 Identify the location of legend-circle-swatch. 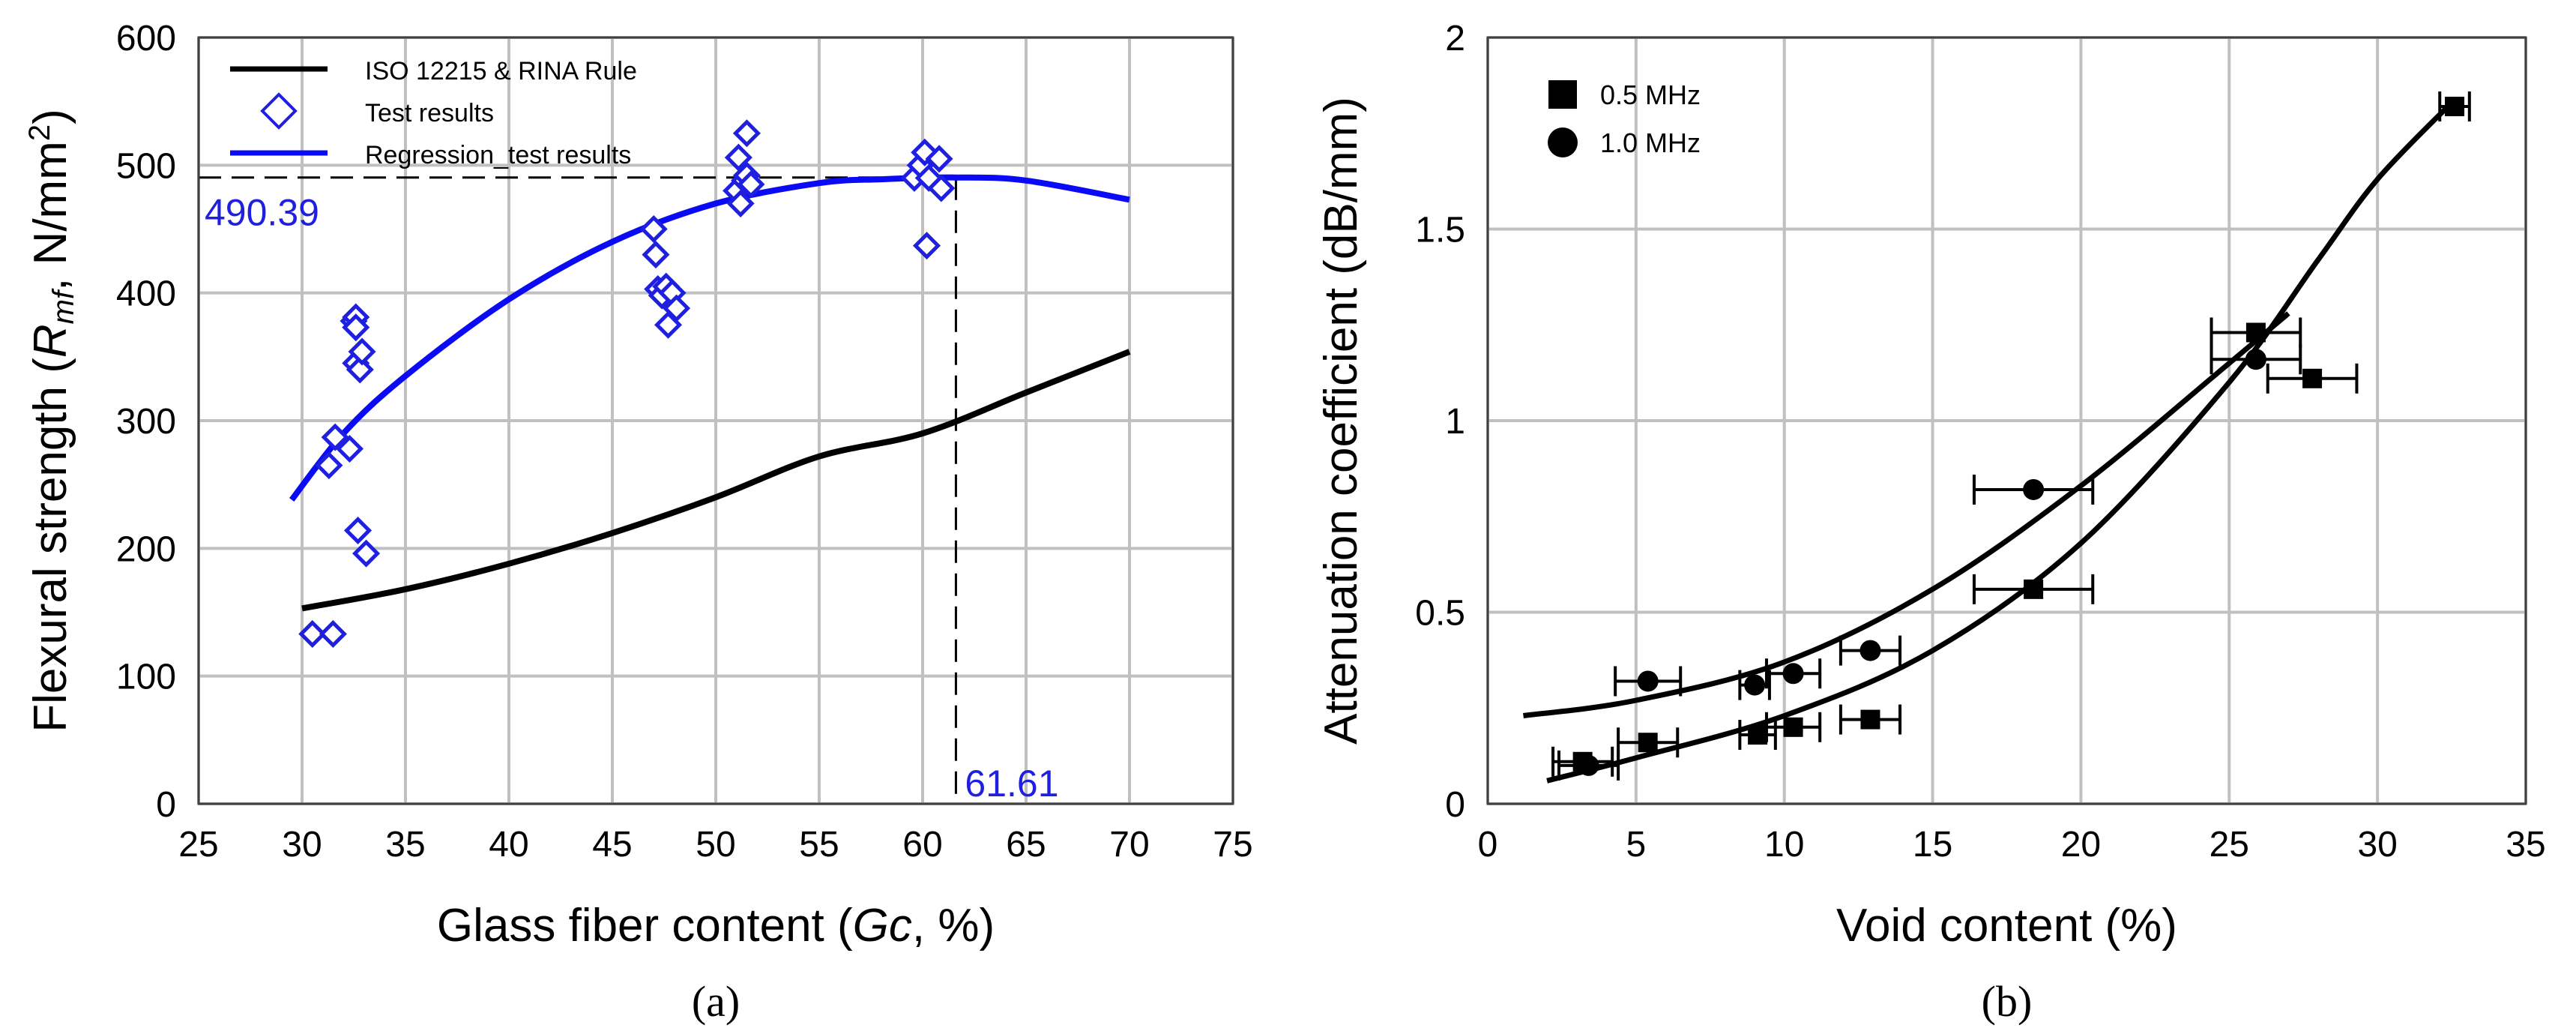
(1563, 142).